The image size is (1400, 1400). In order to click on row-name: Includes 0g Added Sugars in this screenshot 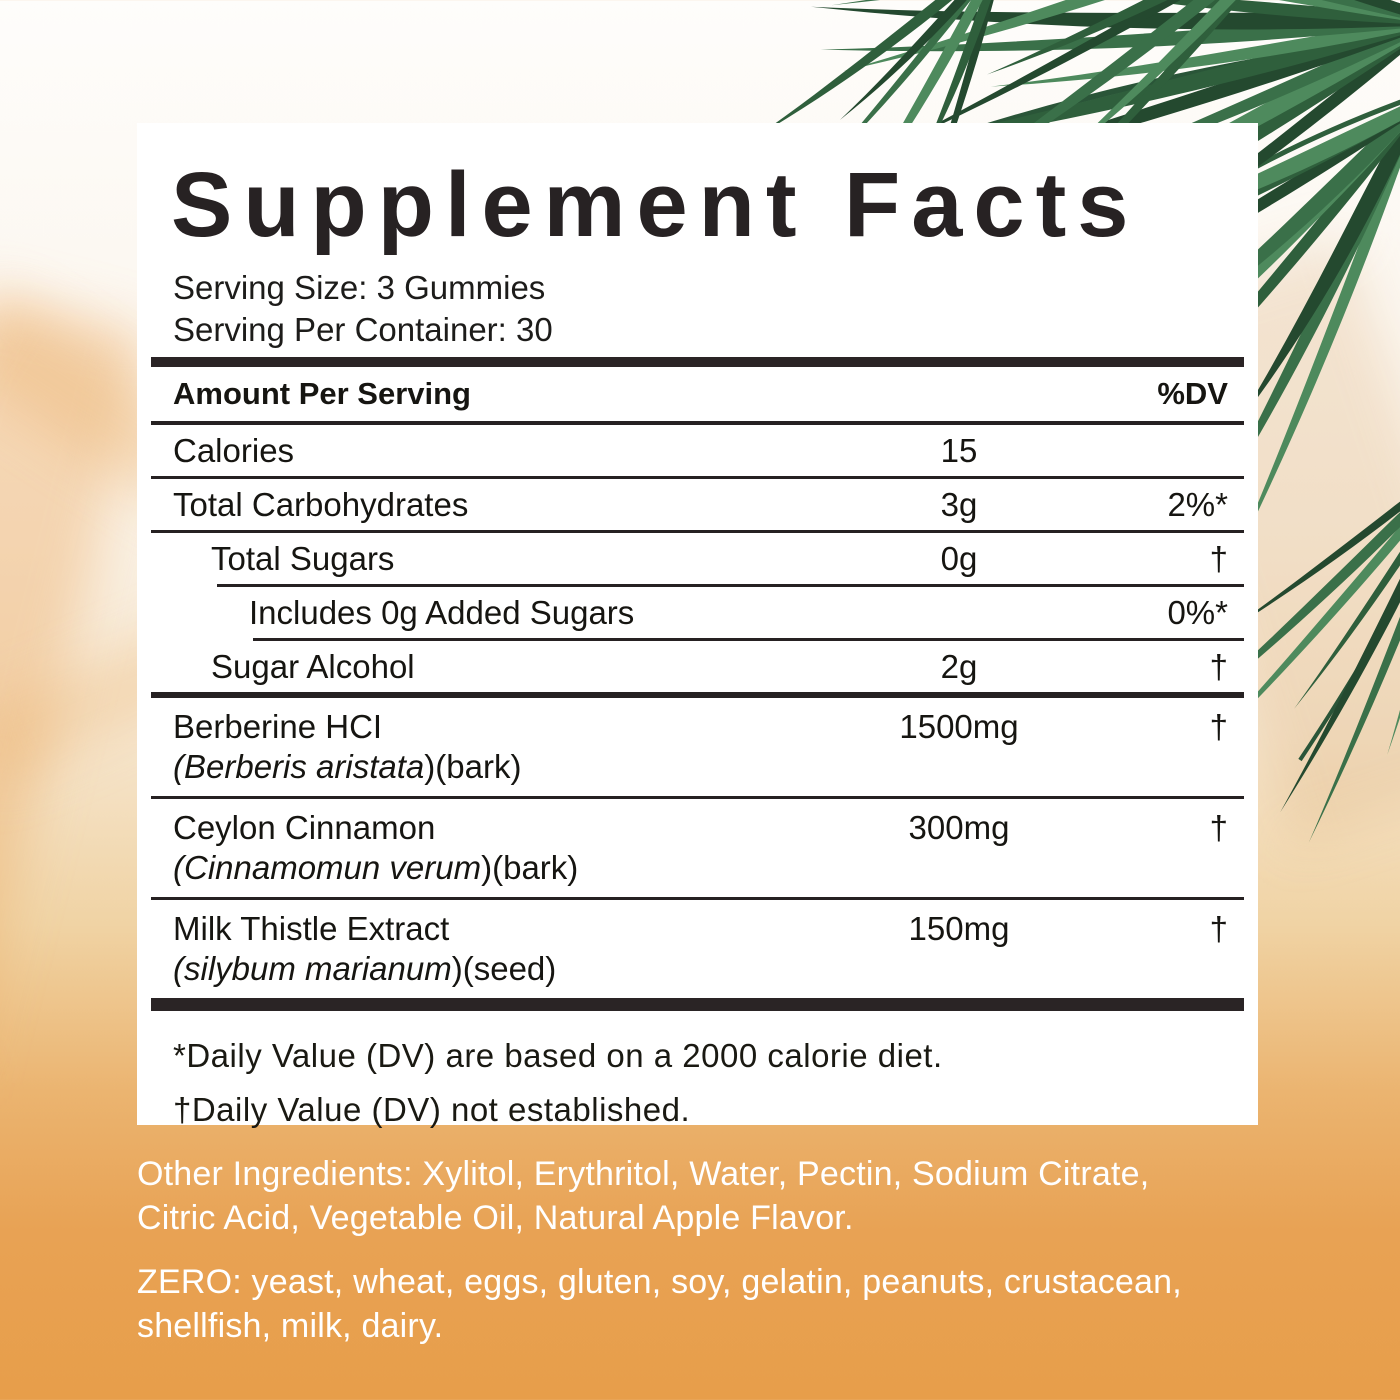, I will do `click(442, 612)`.